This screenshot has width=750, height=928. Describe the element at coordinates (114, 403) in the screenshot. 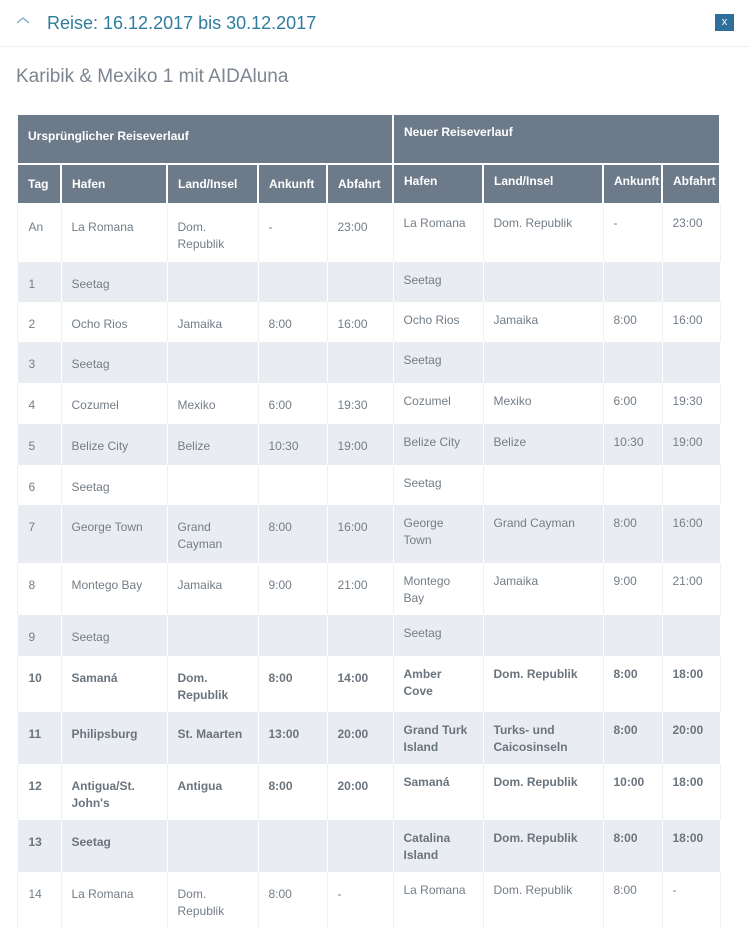

I see `original-port-cell: Cozumel` at that location.